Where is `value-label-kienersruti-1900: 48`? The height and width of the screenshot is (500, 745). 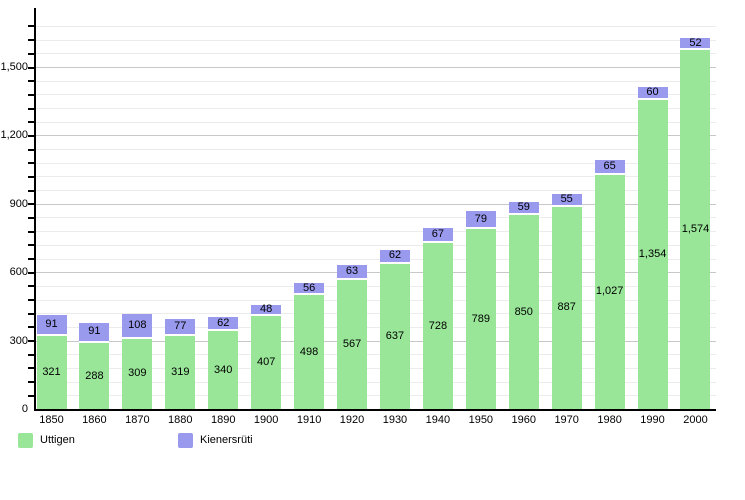
value-label-kienersruti-1900: 48 is located at coordinates (266, 309).